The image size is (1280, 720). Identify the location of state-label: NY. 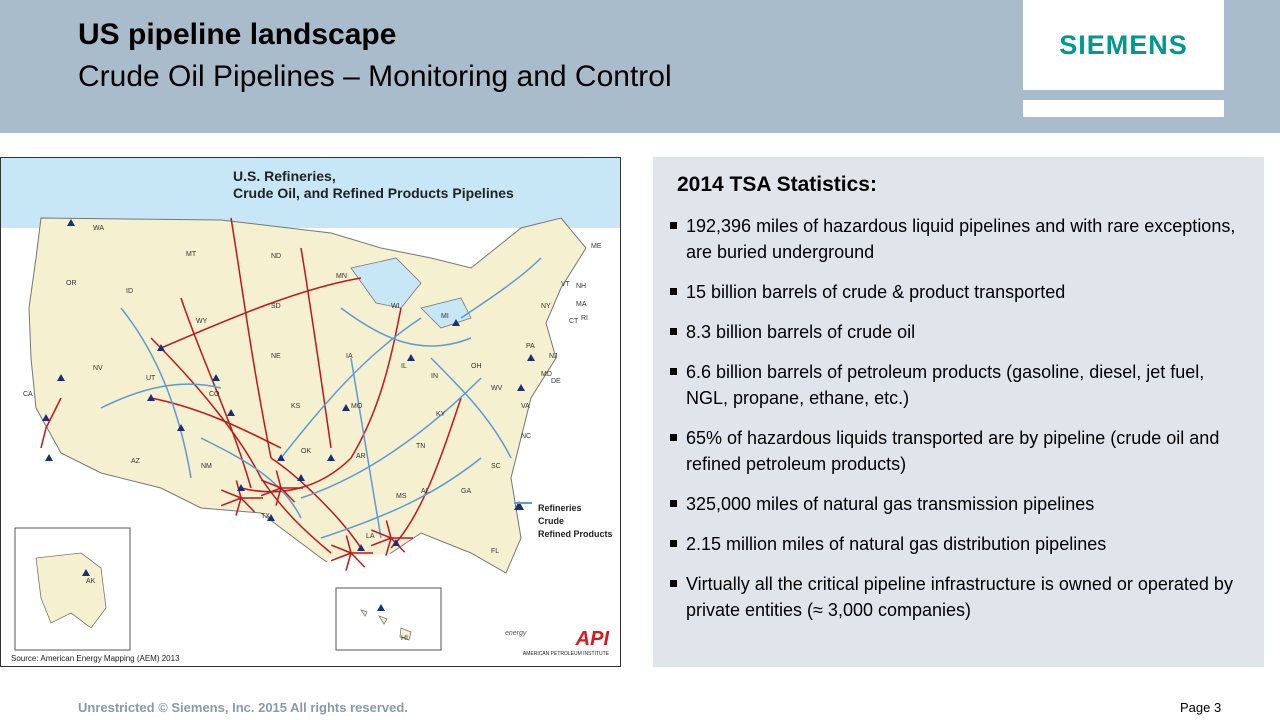
(546, 306).